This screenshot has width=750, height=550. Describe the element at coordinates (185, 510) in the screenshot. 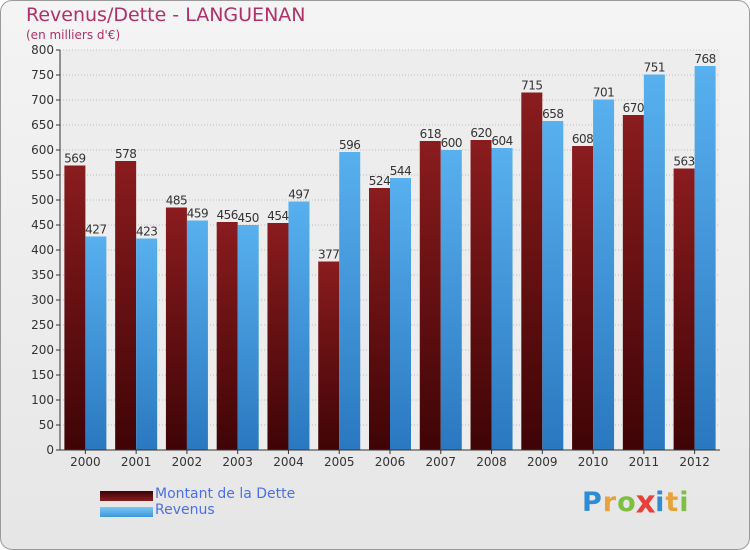

I see `legend-label-revenus: Revenus` at that location.